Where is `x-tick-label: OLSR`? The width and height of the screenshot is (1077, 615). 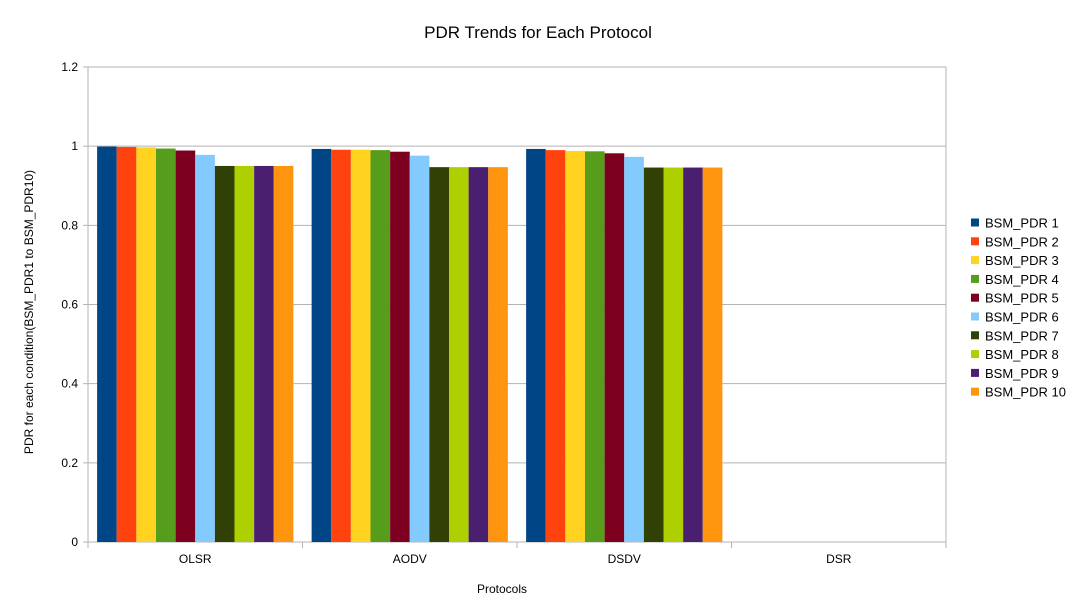 x-tick-label: OLSR is located at coordinates (195, 559).